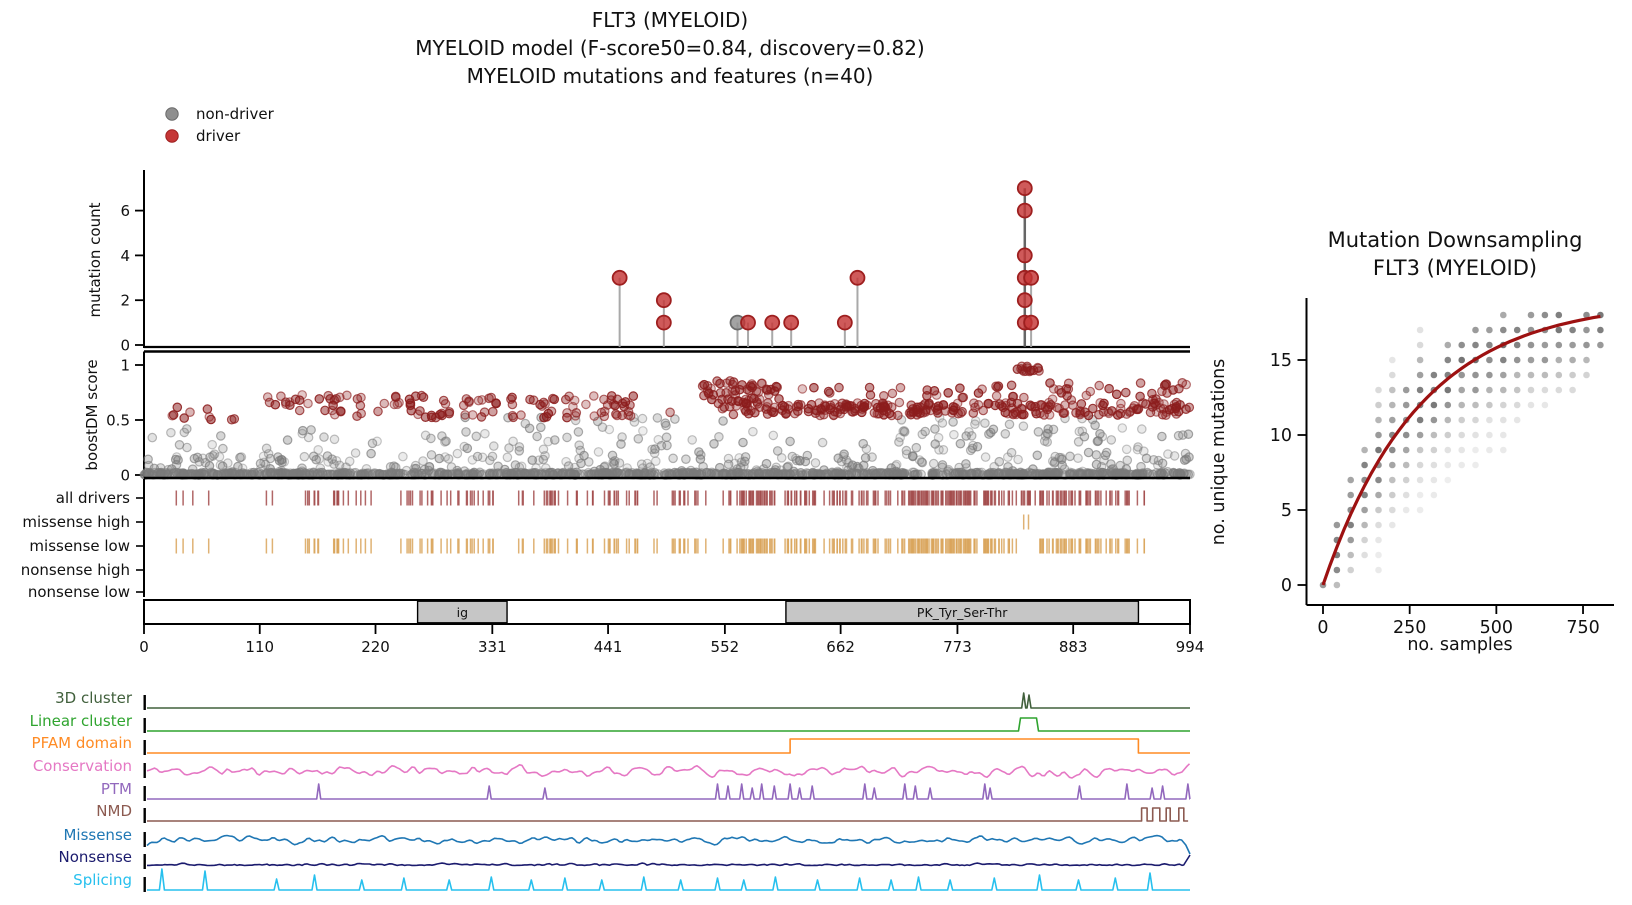 Image resolution: width=1632 pixels, height=905 pixels. I want to click on boostdm-score-tick-label: 0.5, so click(118, 421).